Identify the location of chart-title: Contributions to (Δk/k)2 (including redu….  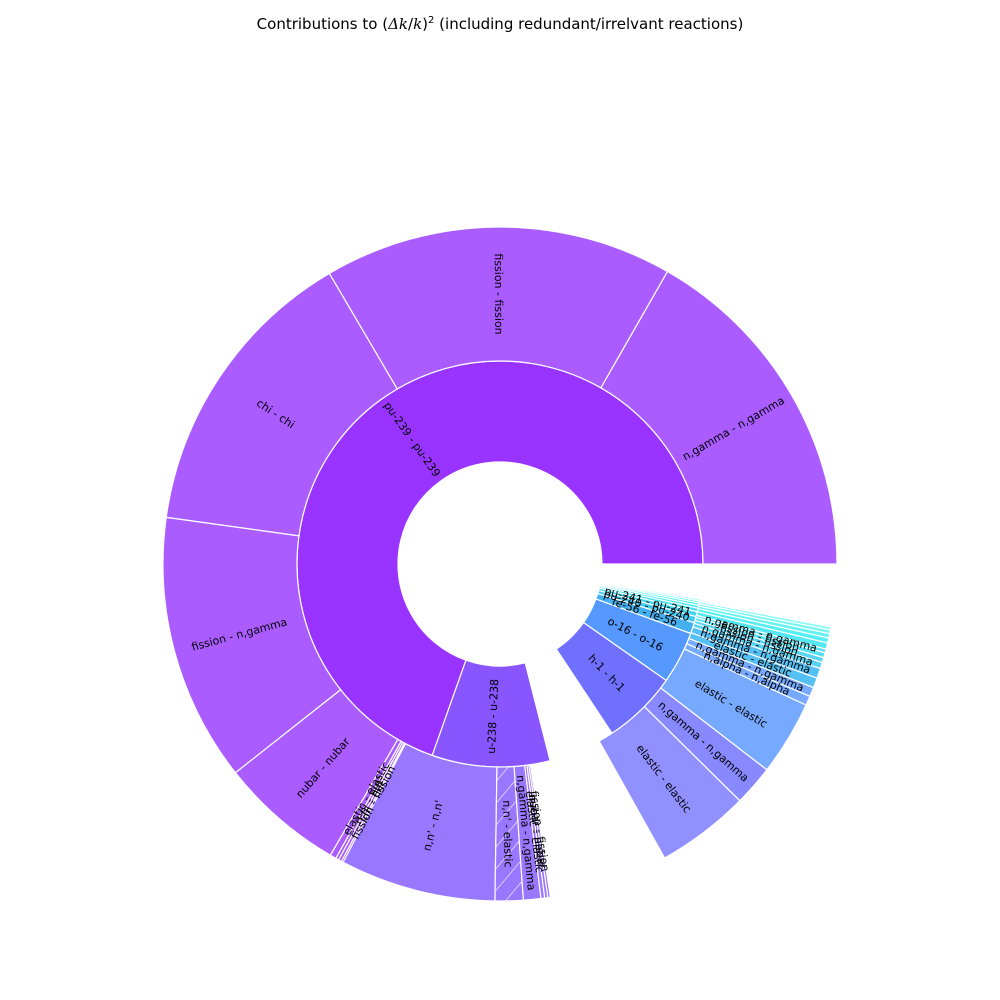
(500, 24).